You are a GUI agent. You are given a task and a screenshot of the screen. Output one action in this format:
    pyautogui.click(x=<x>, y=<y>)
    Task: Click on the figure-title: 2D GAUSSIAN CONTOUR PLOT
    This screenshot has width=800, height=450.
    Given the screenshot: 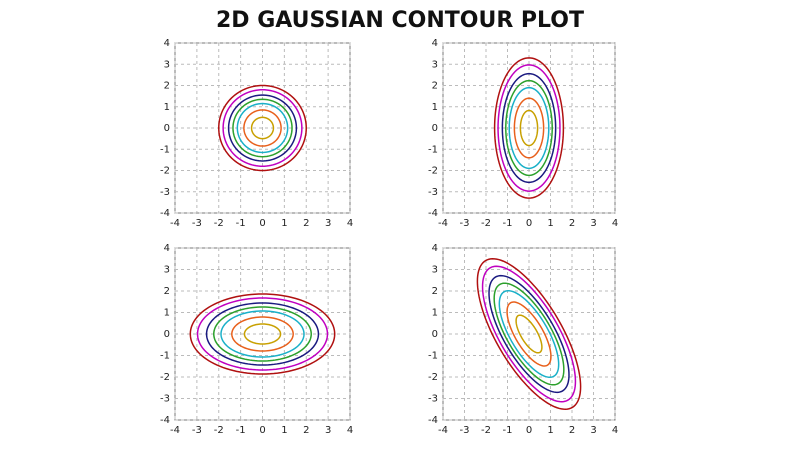 What is the action you would take?
    pyautogui.click(x=400, y=20)
    